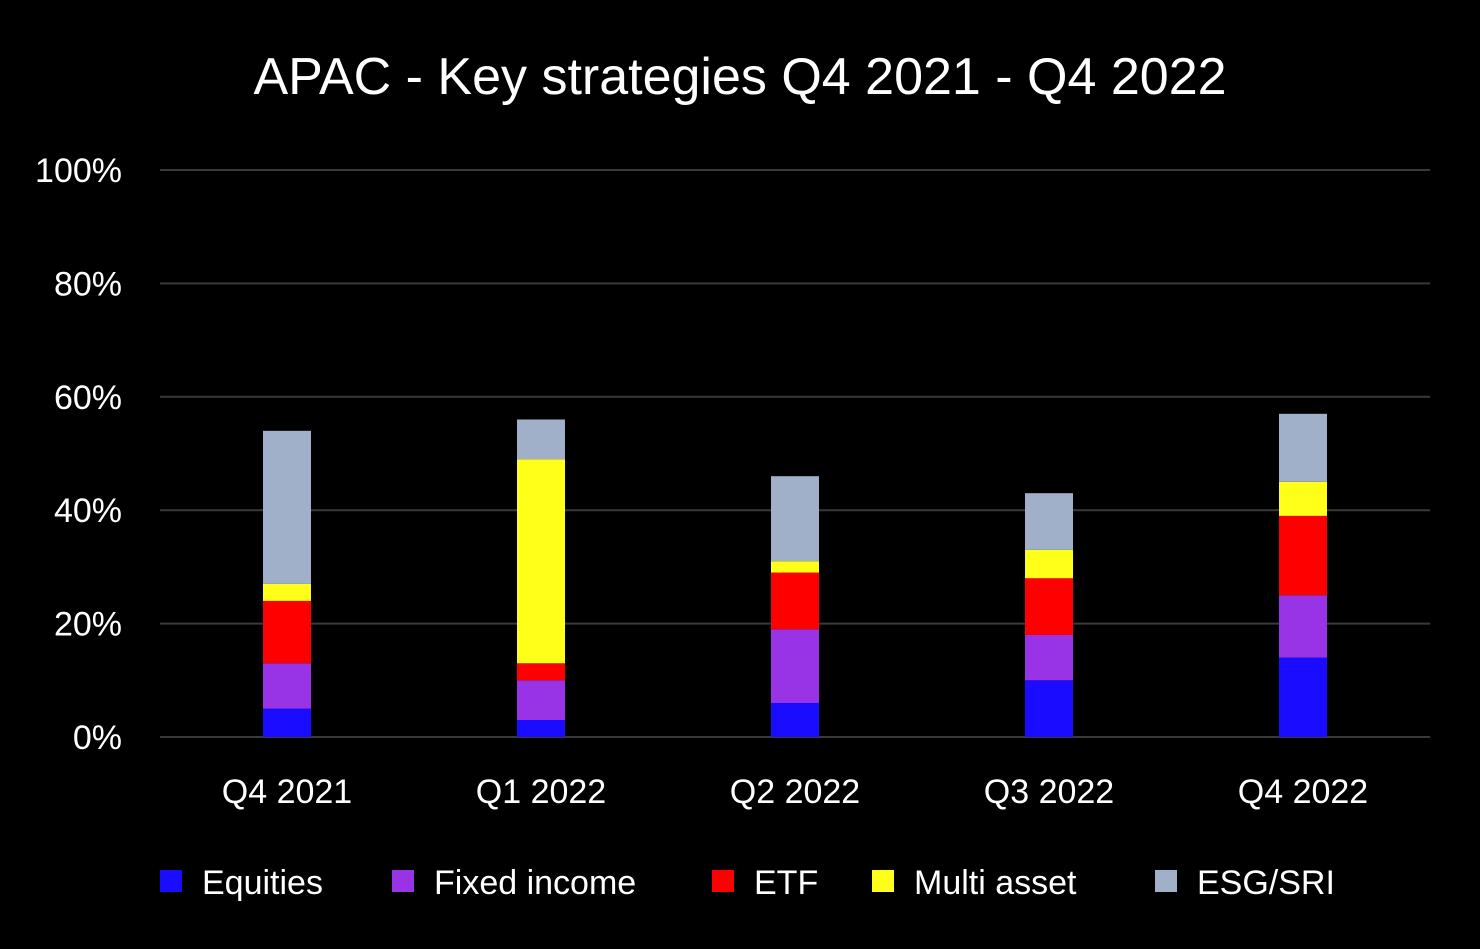 This screenshot has width=1480, height=949. What do you see at coordinates (541, 792) in the screenshot?
I see `x-tick-label: Q1 2022` at bounding box center [541, 792].